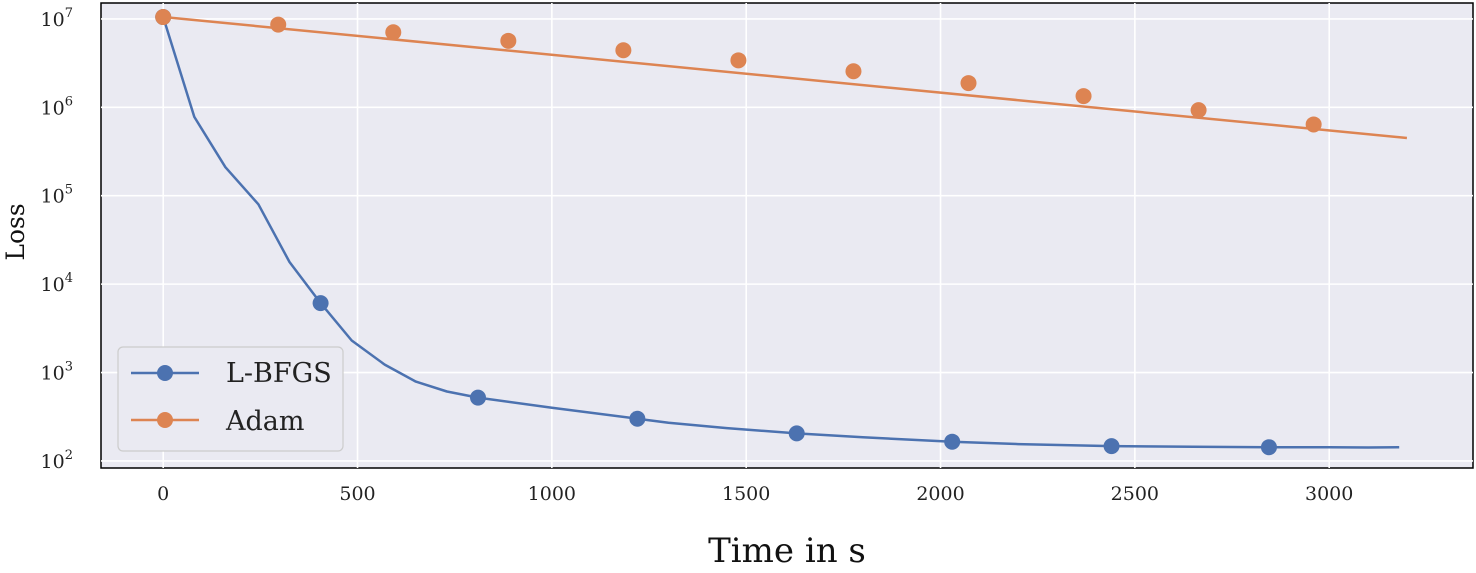 Image resolution: width=1476 pixels, height=573 pixels. What do you see at coordinates (57, 283) in the screenshot?
I see `y-tick-label: 10⁴` at bounding box center [57, 283].